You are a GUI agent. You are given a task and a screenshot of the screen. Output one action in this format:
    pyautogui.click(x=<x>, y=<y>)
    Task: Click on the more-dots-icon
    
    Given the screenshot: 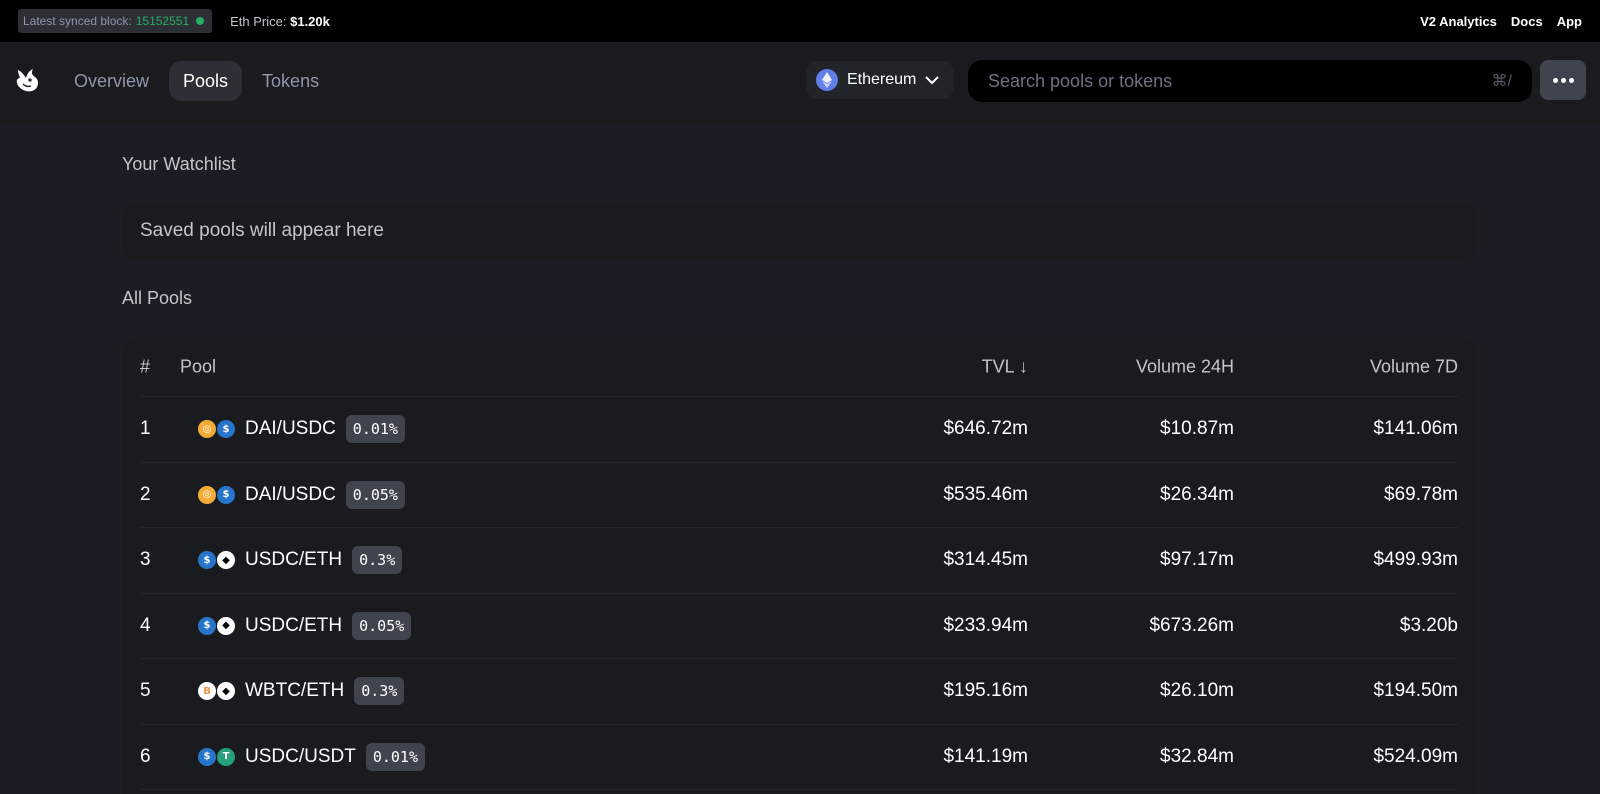 What is the action you would take?
    pyautogui.click(x=1555, y=80)
    